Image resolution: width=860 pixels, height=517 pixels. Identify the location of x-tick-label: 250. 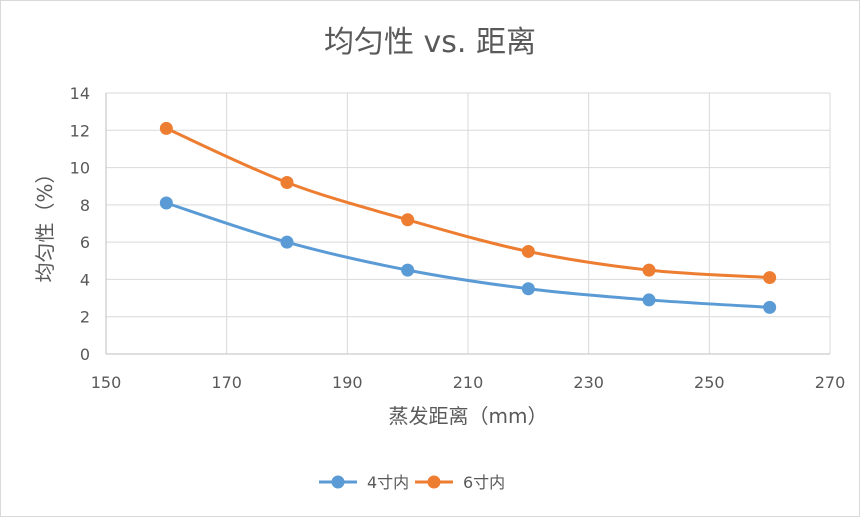
(709, 382).